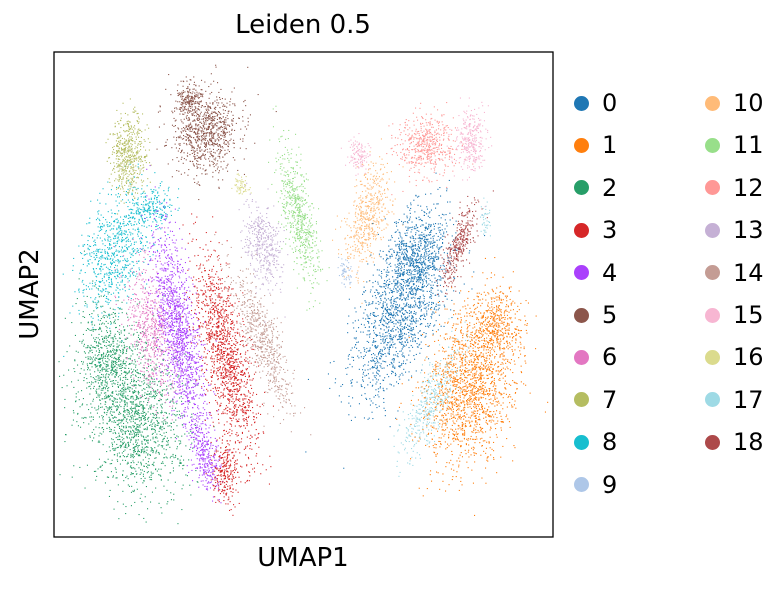 The width and height of the screenshot is (769, 592). I want to click on legend-label-18: 18, so click(748, 442).